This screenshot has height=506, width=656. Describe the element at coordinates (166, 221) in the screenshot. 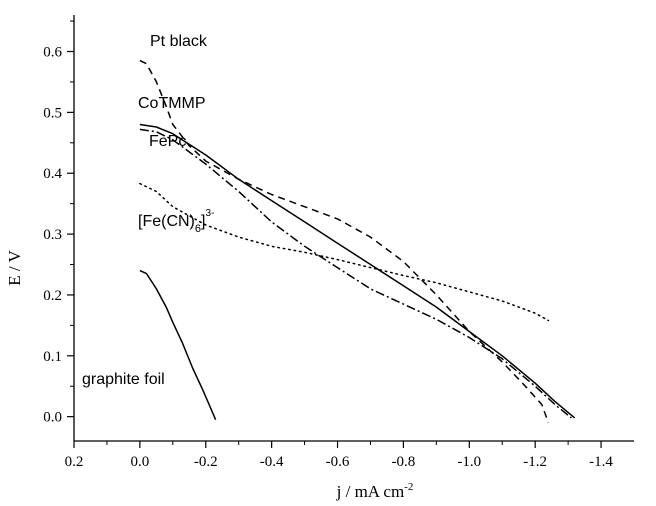

I see `label-fecn6-main: [Fe(CN)` at that location.